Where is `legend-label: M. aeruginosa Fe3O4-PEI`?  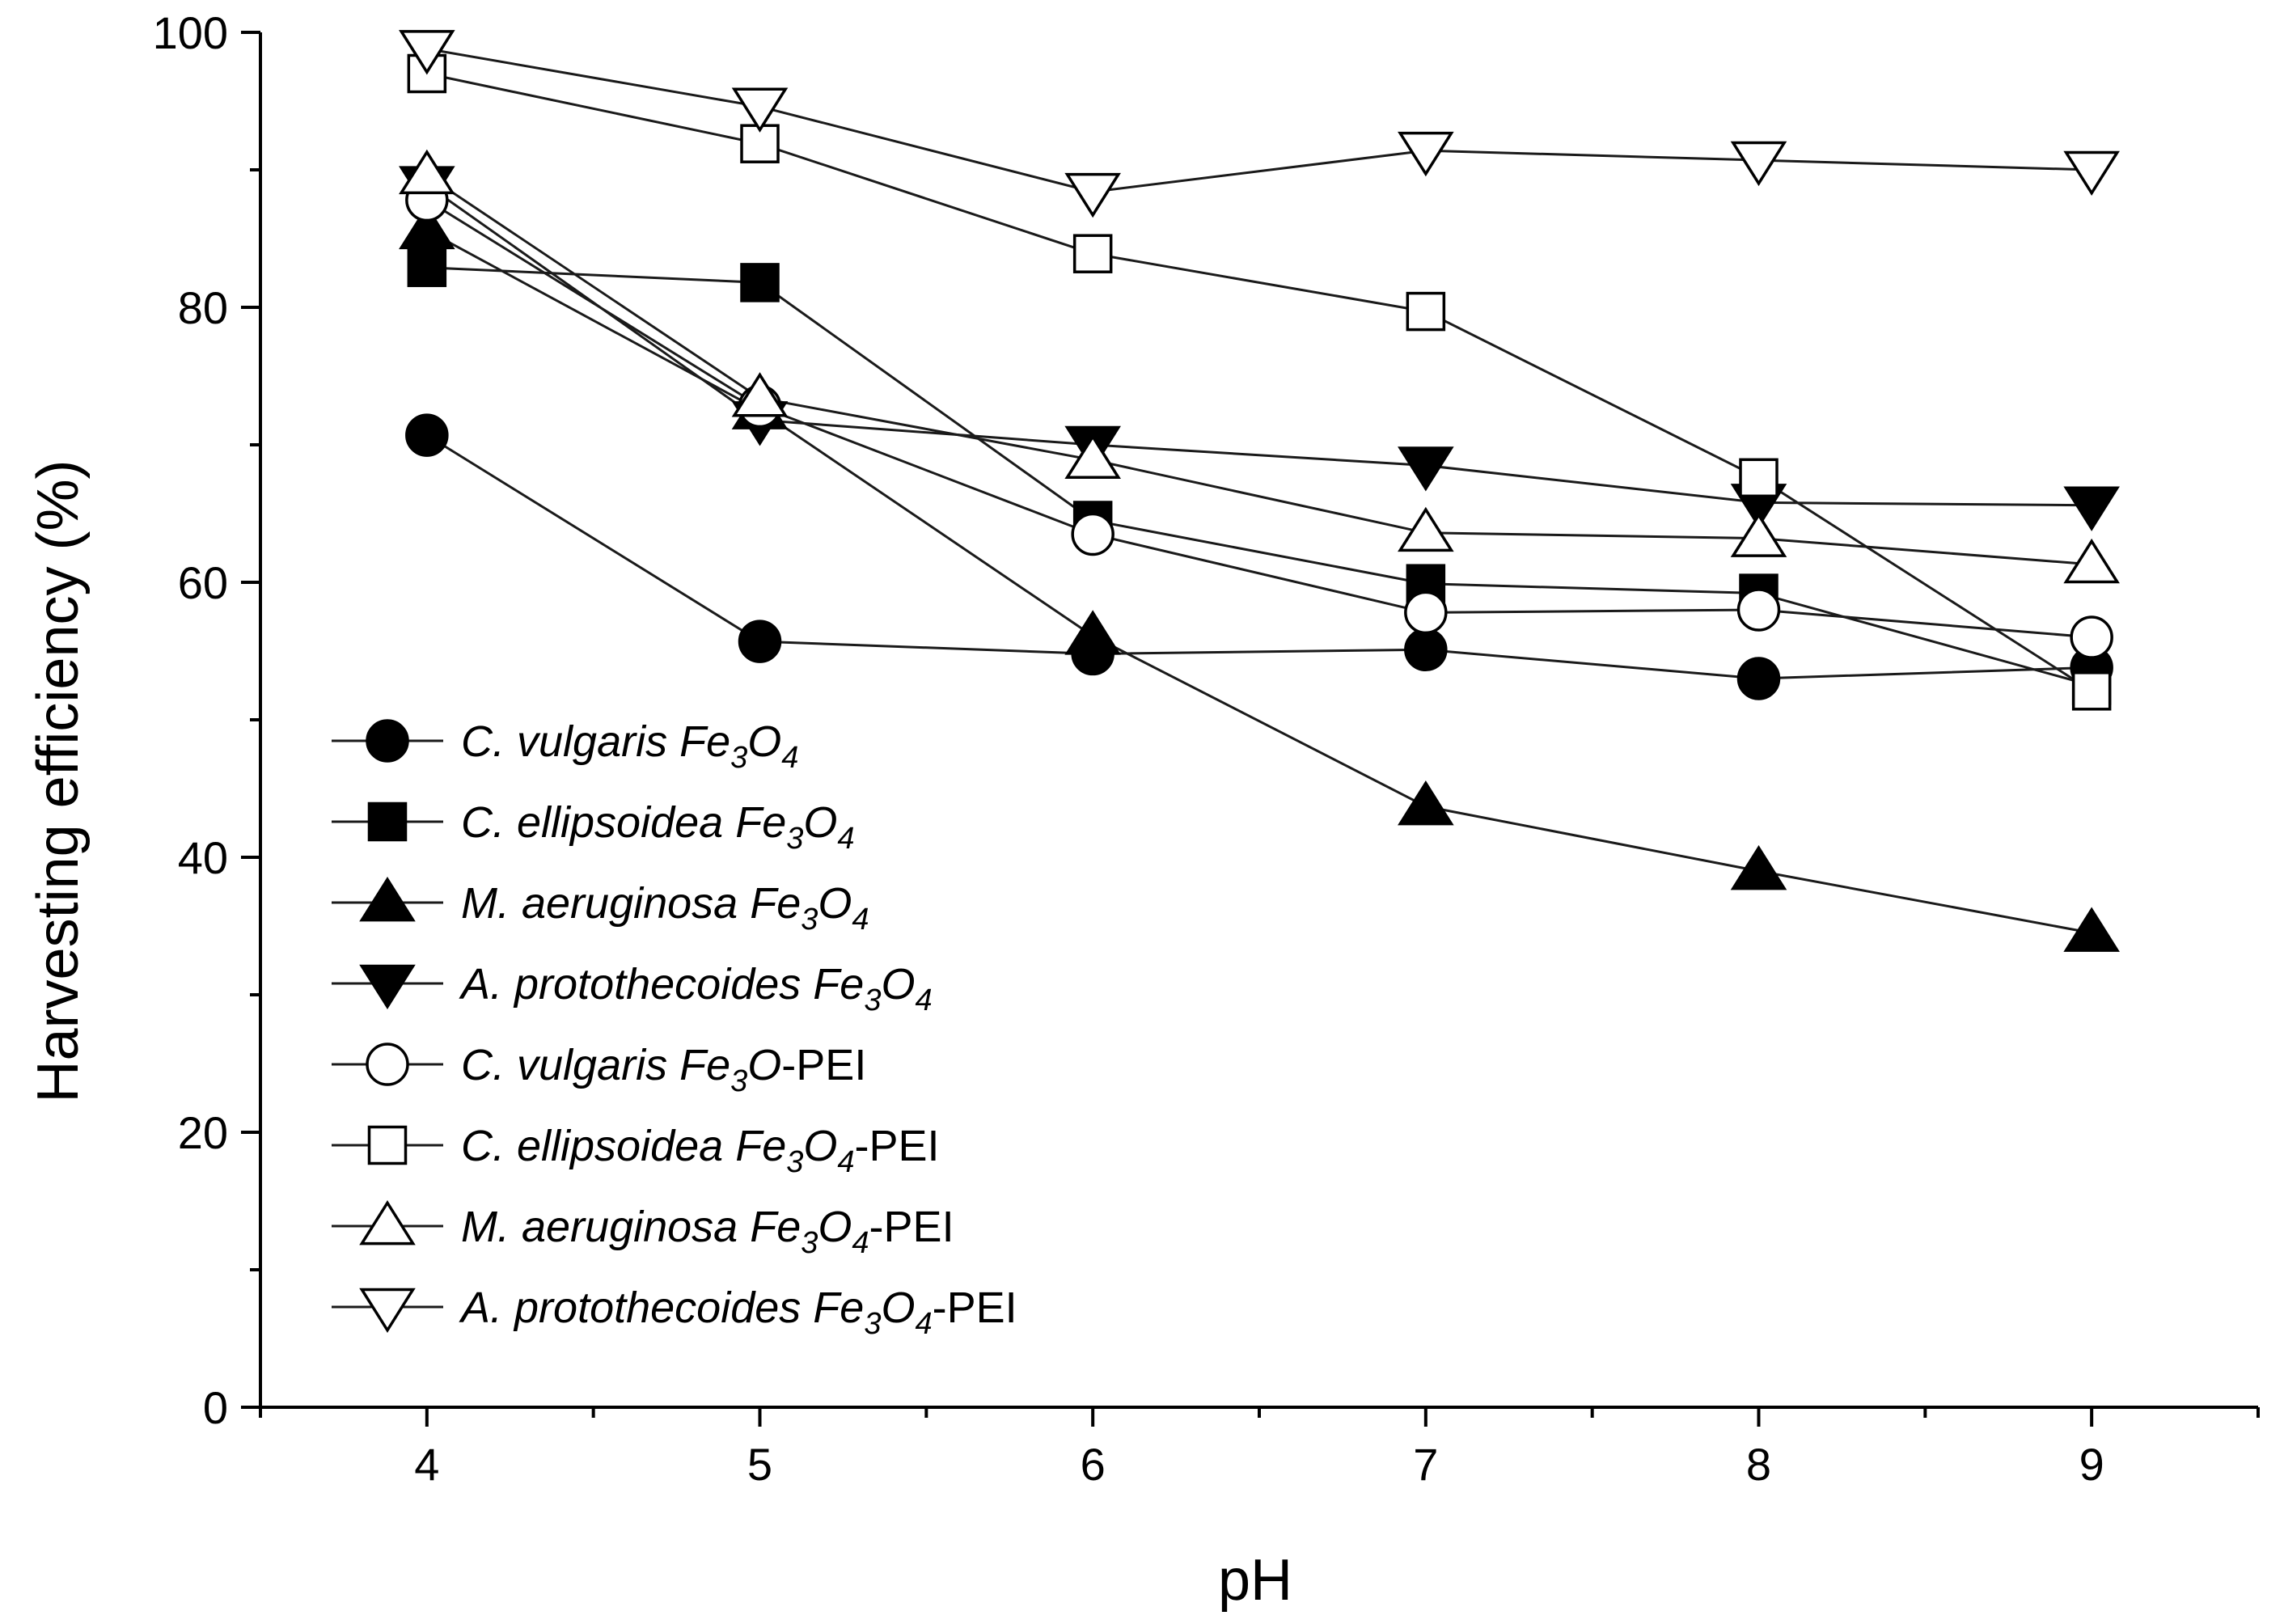
legend-label: M. aeruginosa Fe3O4-PEI is located at coordinates (707, 1231).